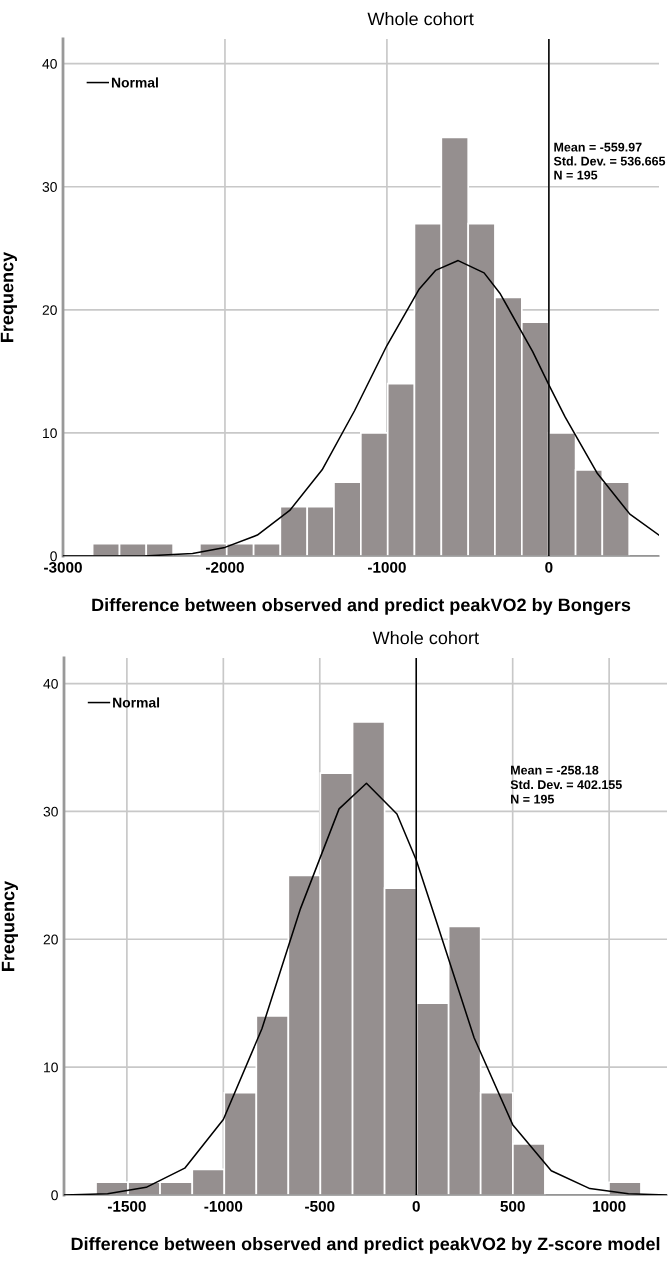 The width and height of the screenshot is (670, 1261). I want to click on annotation: Std. Dev. = 536.665, so click(609, 161).